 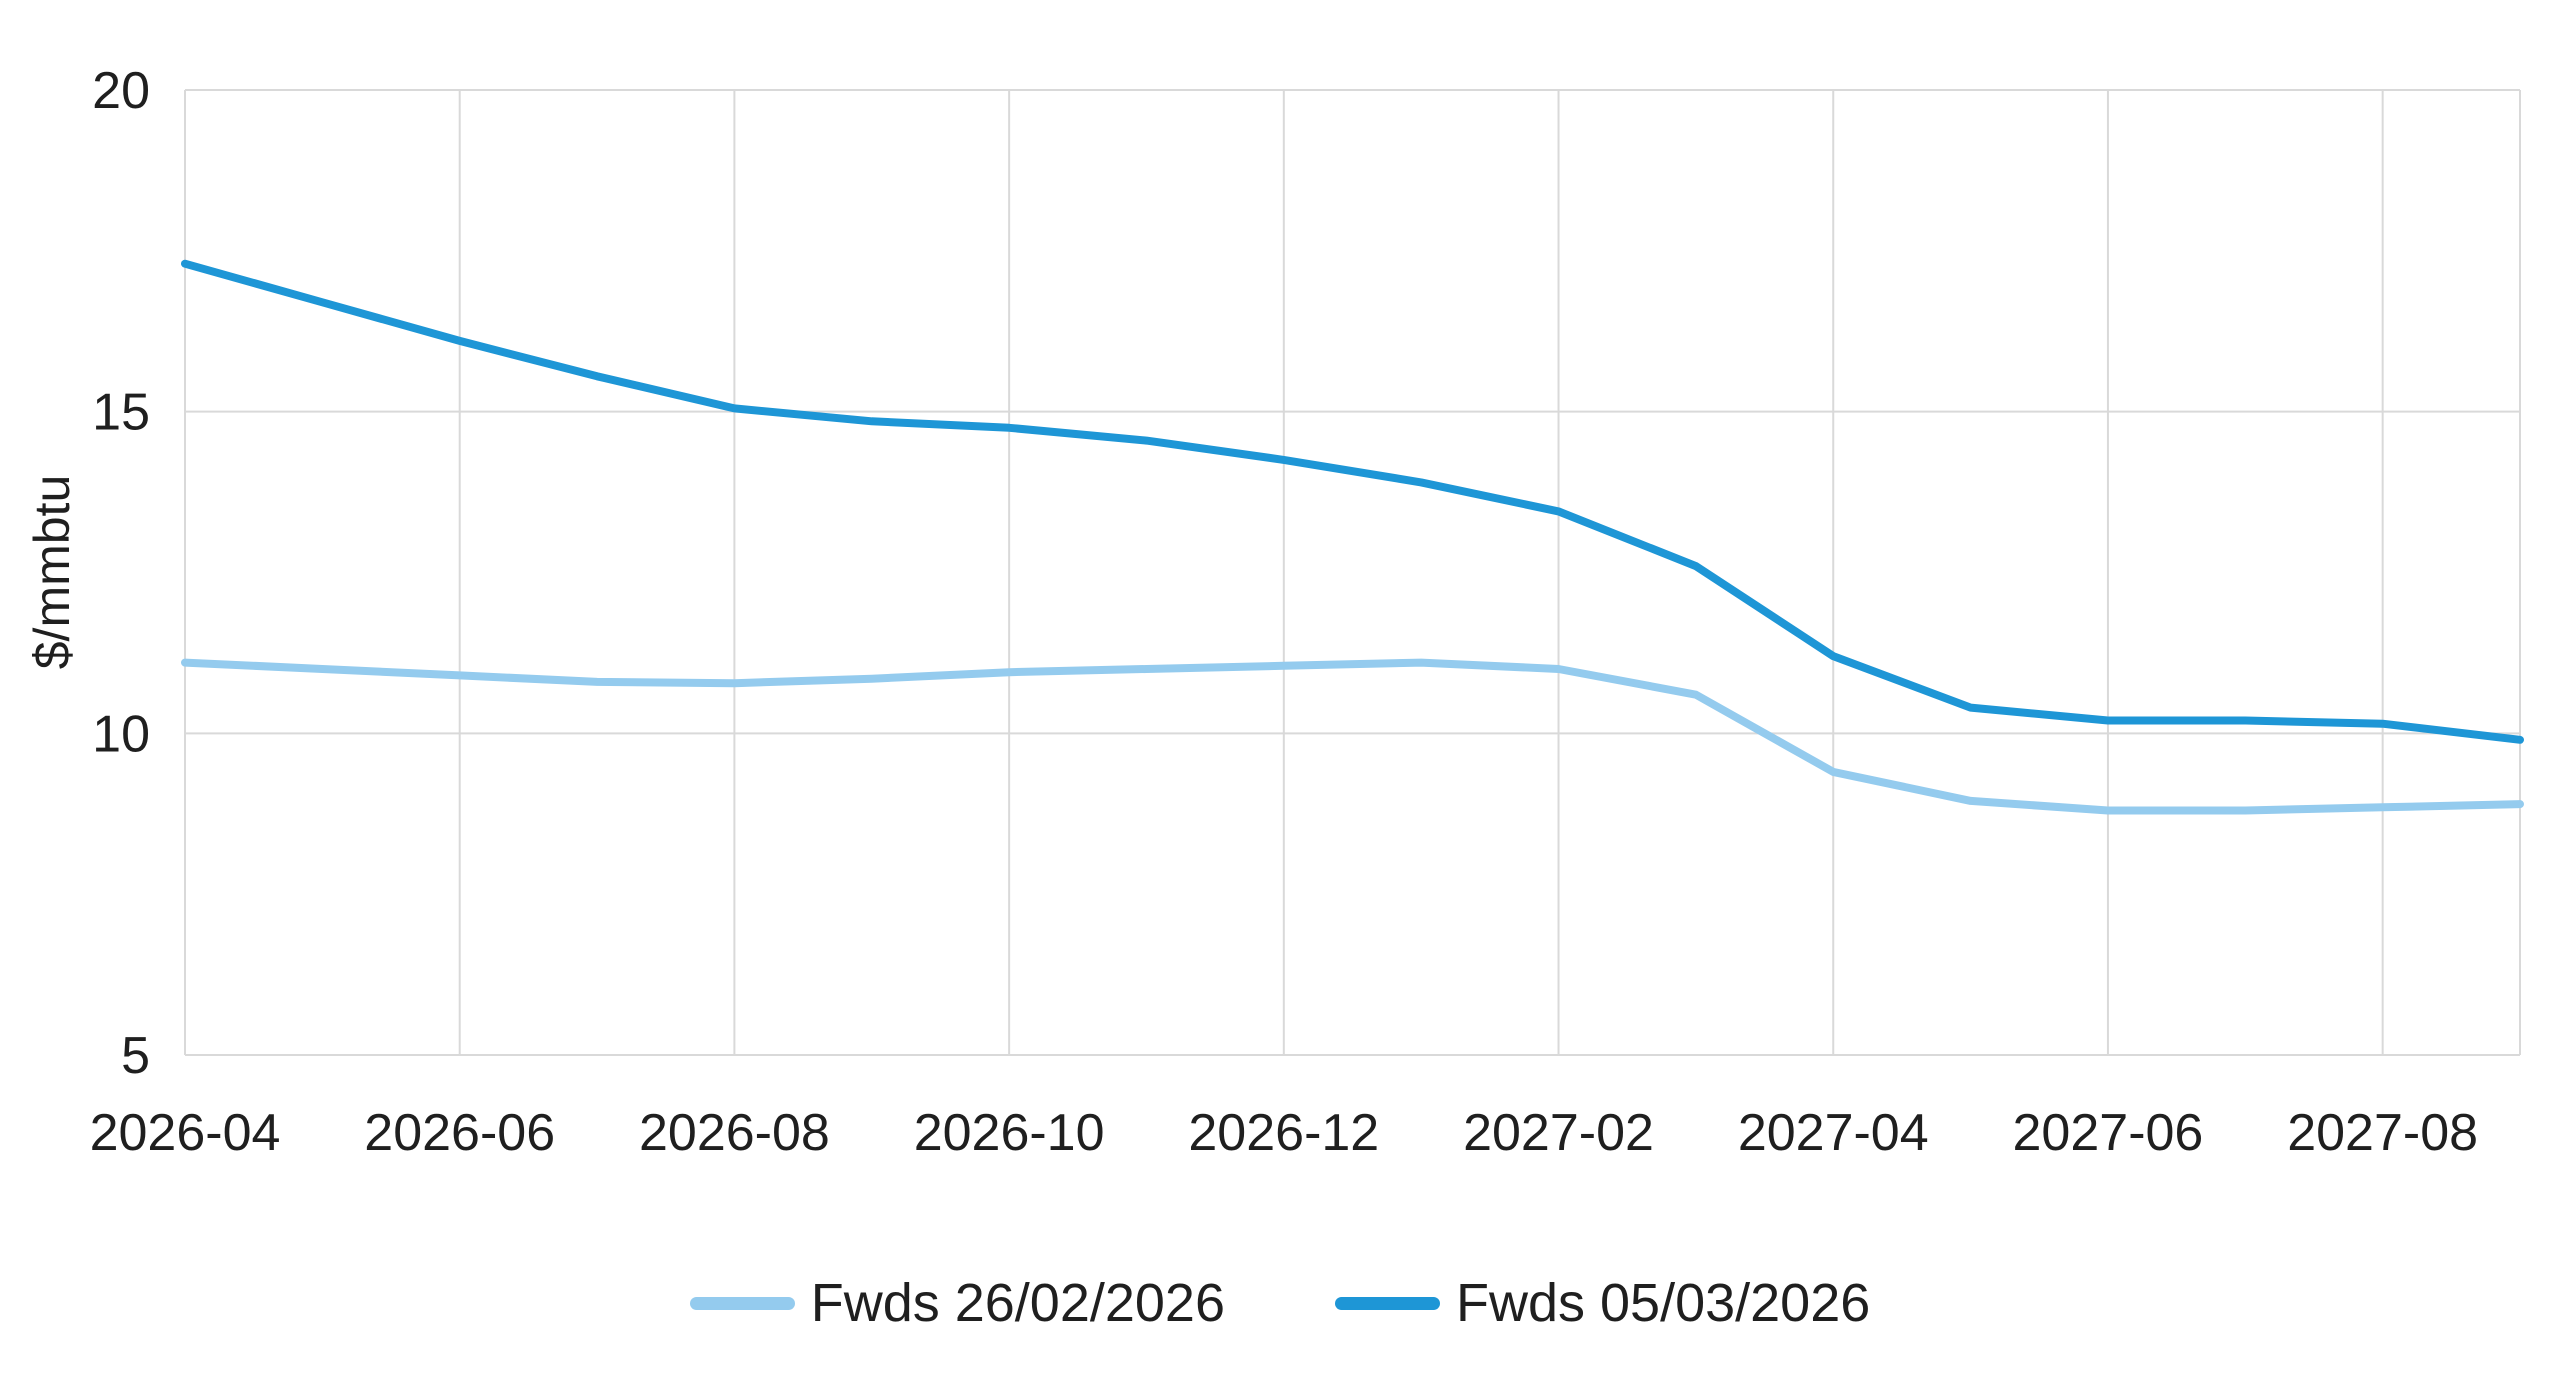 I want to click on x-tick-label: 2027-04, so click(x=1833, y=1133).